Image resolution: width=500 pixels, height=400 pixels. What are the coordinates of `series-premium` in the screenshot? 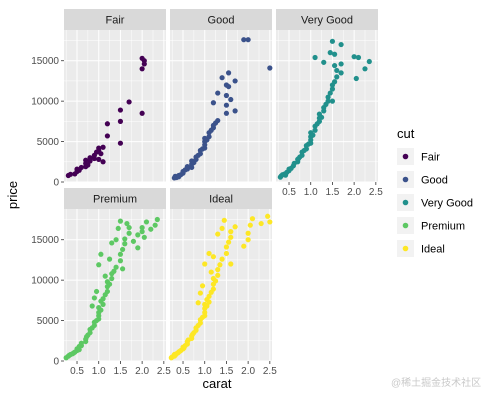 It's located at (111, 288).